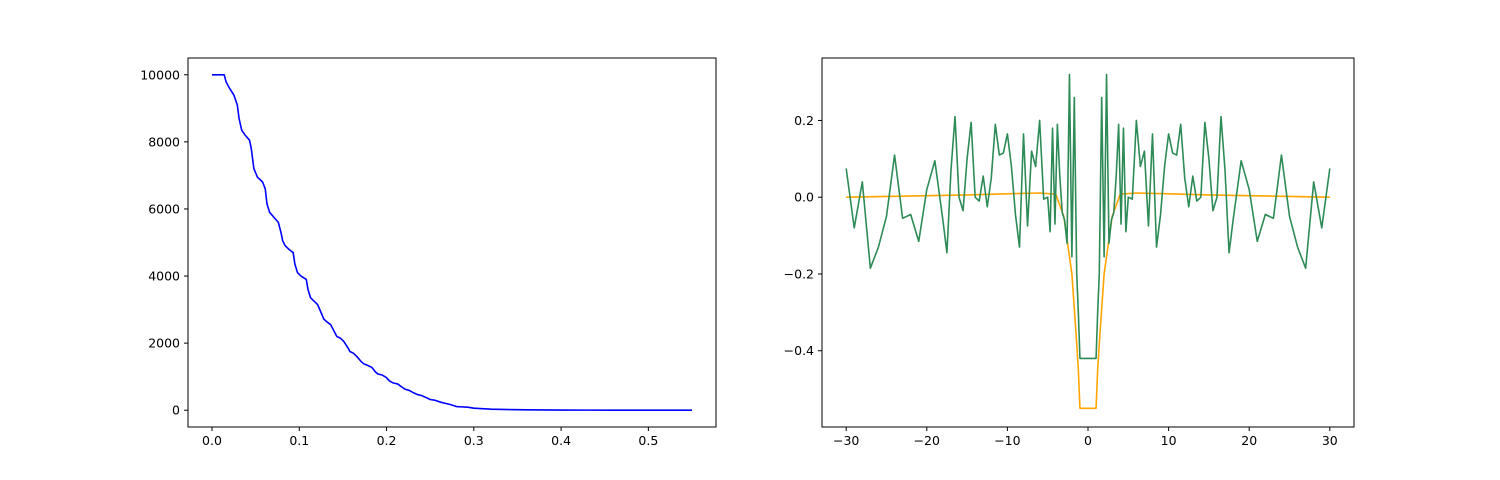 The height and width of the screenshot is (480, 1500). What do you see at coordinates (164, 343) in the screenshot?
I see `left-y-tick-label: 2000` at bounding box center [164, 343].